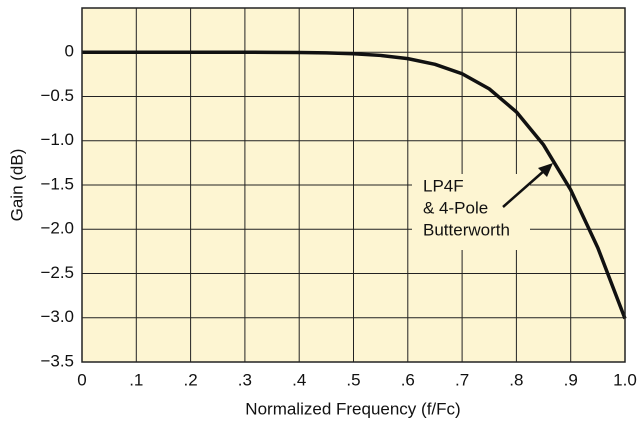 This screenshot has height=427, width=640. What do you see at coordinates (462, 379) in the screenshot?
I see `x-tick-label: .7` at bounding box center [462, 379].